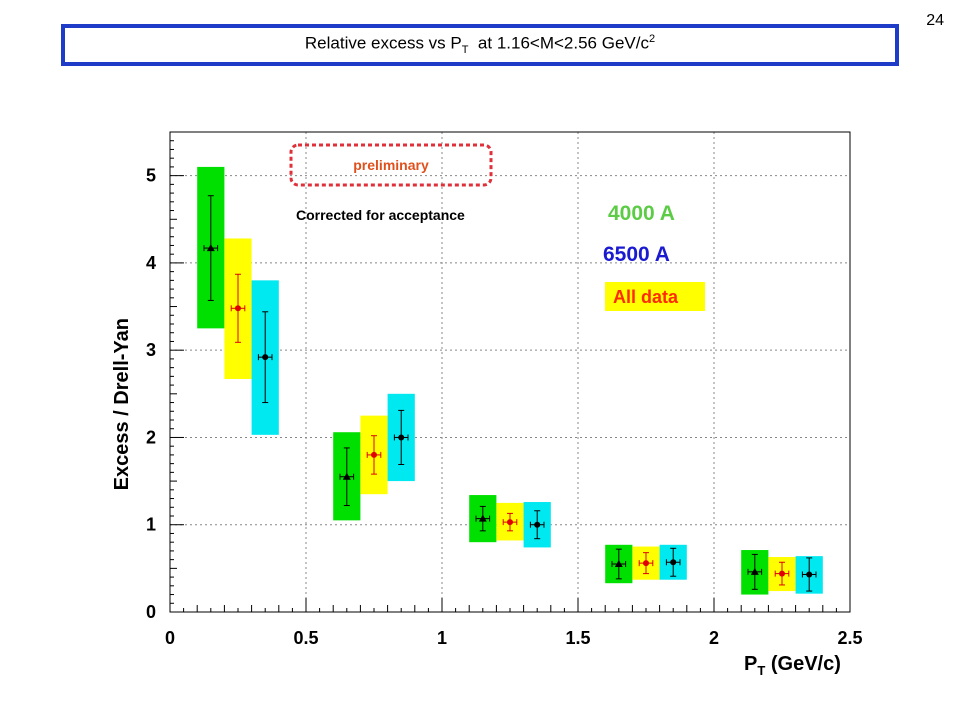 Image resolution: width=960 pixels, height=720 pixels. What do you see at coordinates (646, 297) in the screenshot?
I see `legend-entry-alldata: All data` at bounding box center [646, 297].